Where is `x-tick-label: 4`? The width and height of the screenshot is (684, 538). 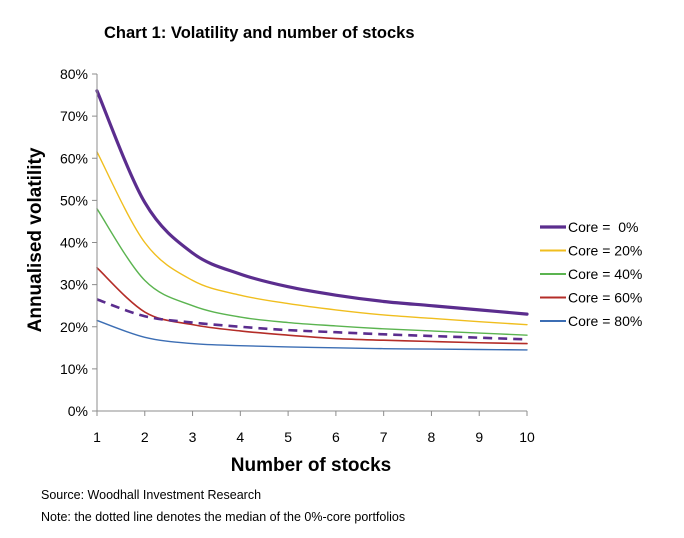
x-tick-label: 4 is located at coordinates (240, 437).